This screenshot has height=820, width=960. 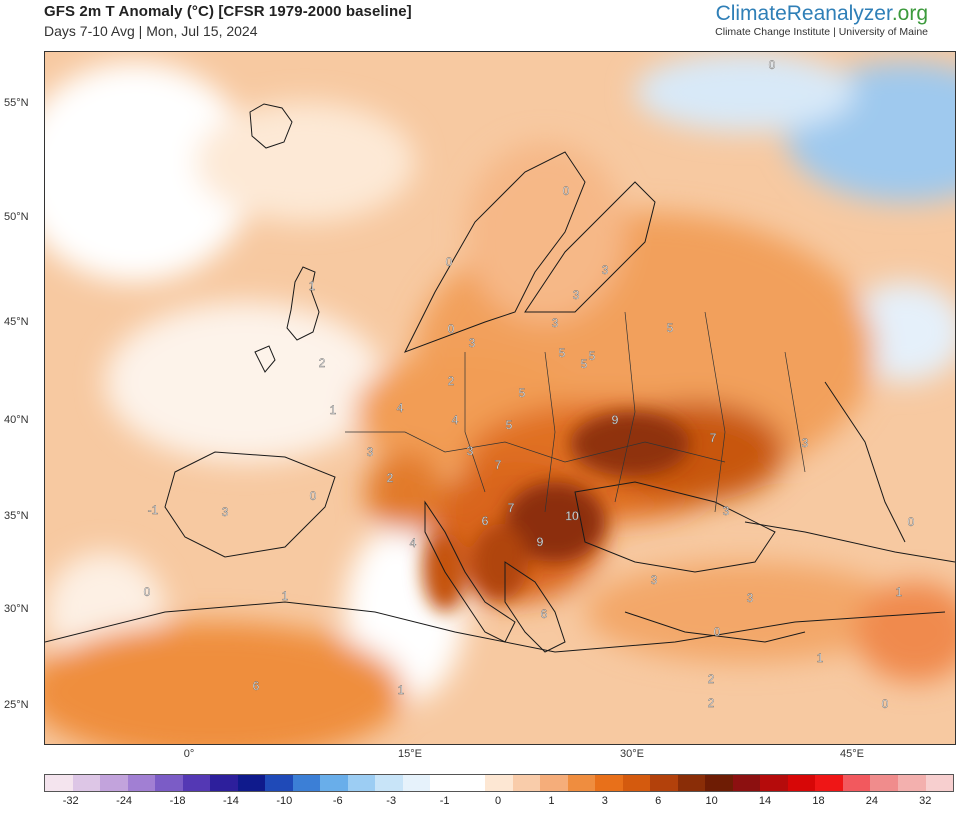 I want to click on colorbar-label: 32, so click(x=925, y=801).